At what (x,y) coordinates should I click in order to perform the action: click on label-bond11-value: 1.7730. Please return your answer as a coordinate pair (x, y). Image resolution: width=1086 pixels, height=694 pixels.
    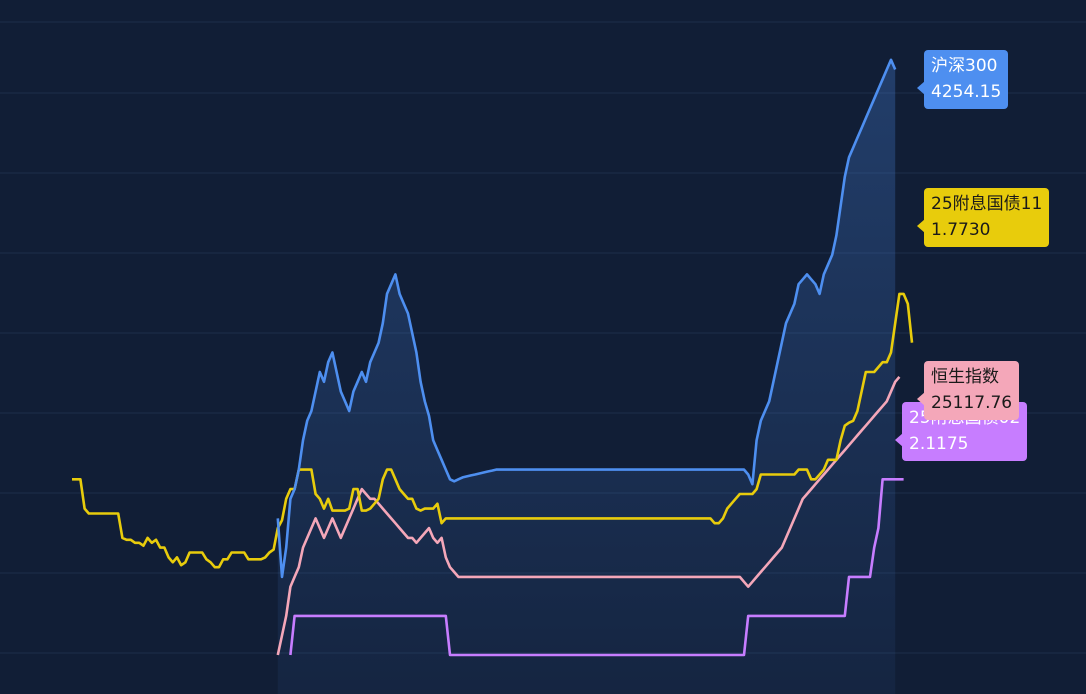
    Looking at the image, I should click on (961, 230).